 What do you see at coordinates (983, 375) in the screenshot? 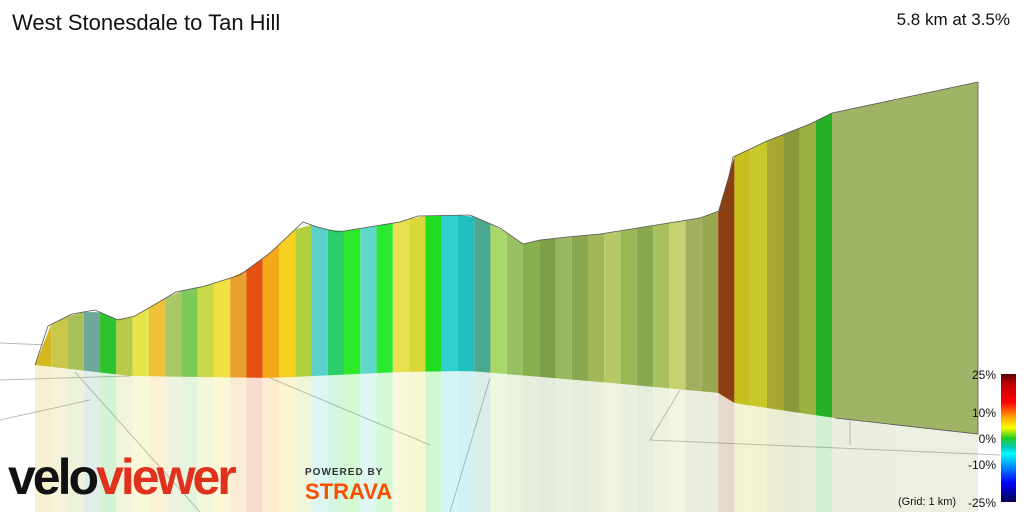
I see `scale-label-top: 25%` at bounding box center [983, 375].